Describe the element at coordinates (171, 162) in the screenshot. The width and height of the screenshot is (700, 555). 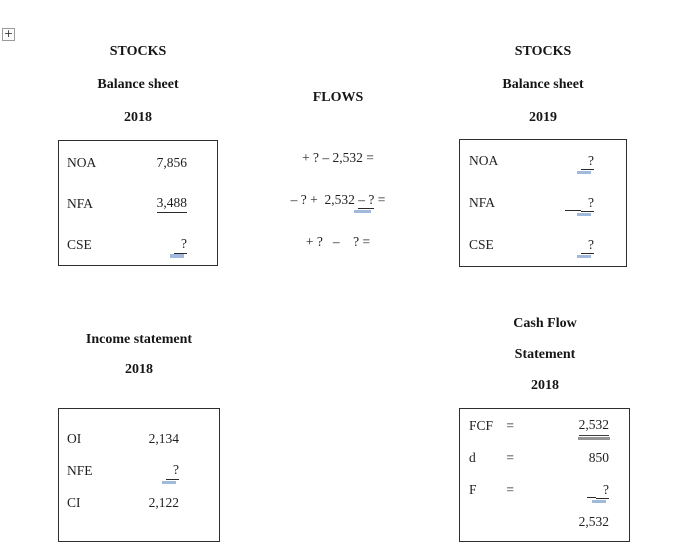
I see `row-value: 7,856` at that location.